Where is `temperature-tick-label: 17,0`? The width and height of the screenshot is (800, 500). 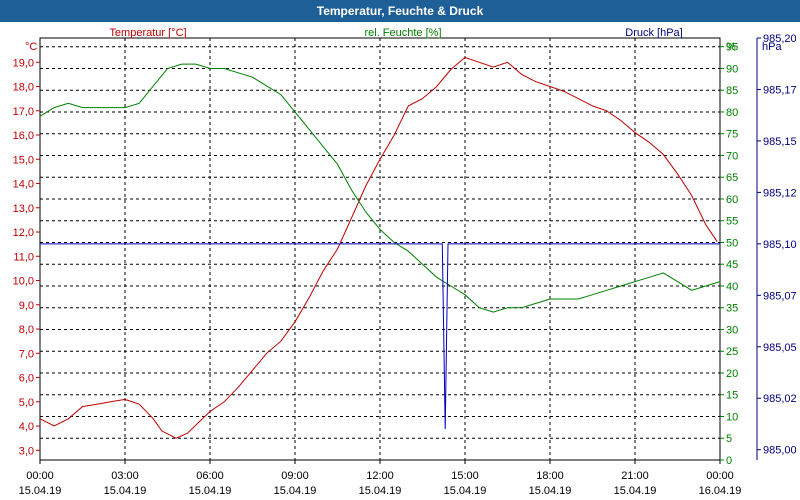 temperature-tick-label: 17,0 is located at coordinates (23, 112).